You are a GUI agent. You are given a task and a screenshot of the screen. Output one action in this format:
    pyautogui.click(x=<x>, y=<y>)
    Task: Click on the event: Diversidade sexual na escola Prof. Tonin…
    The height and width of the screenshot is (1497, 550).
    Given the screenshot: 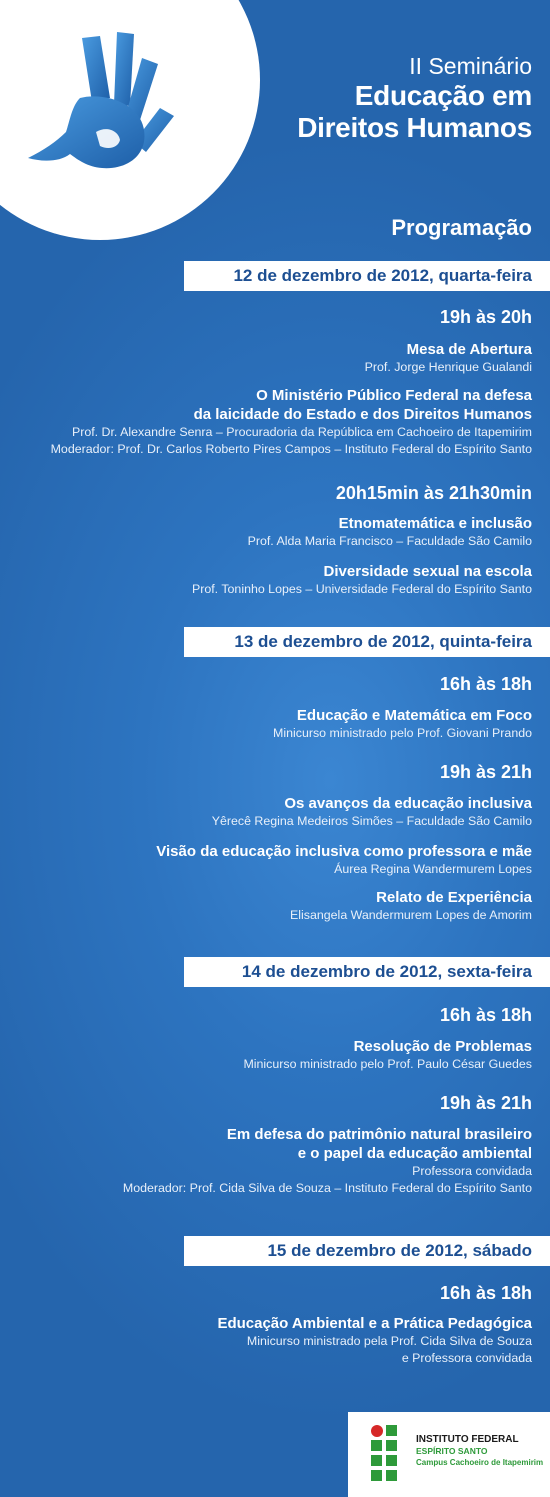 What is the action you would take?
    pyautogui.click(x=362, y=580)
    